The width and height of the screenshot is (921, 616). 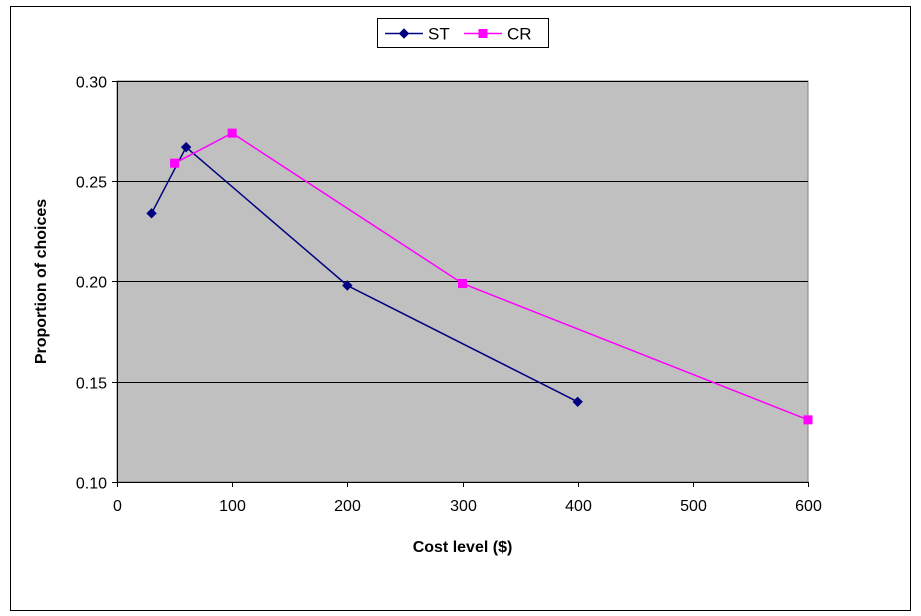 I want to click on legend: ST CR, so click(x=463, y=33).